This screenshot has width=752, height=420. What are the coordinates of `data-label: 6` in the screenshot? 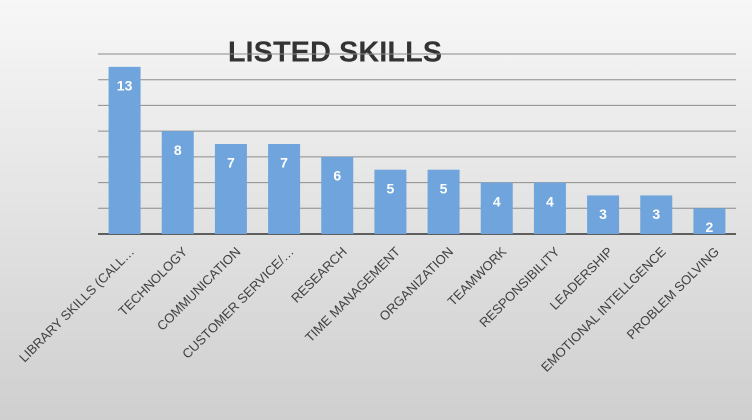 It's located at (337, 176).